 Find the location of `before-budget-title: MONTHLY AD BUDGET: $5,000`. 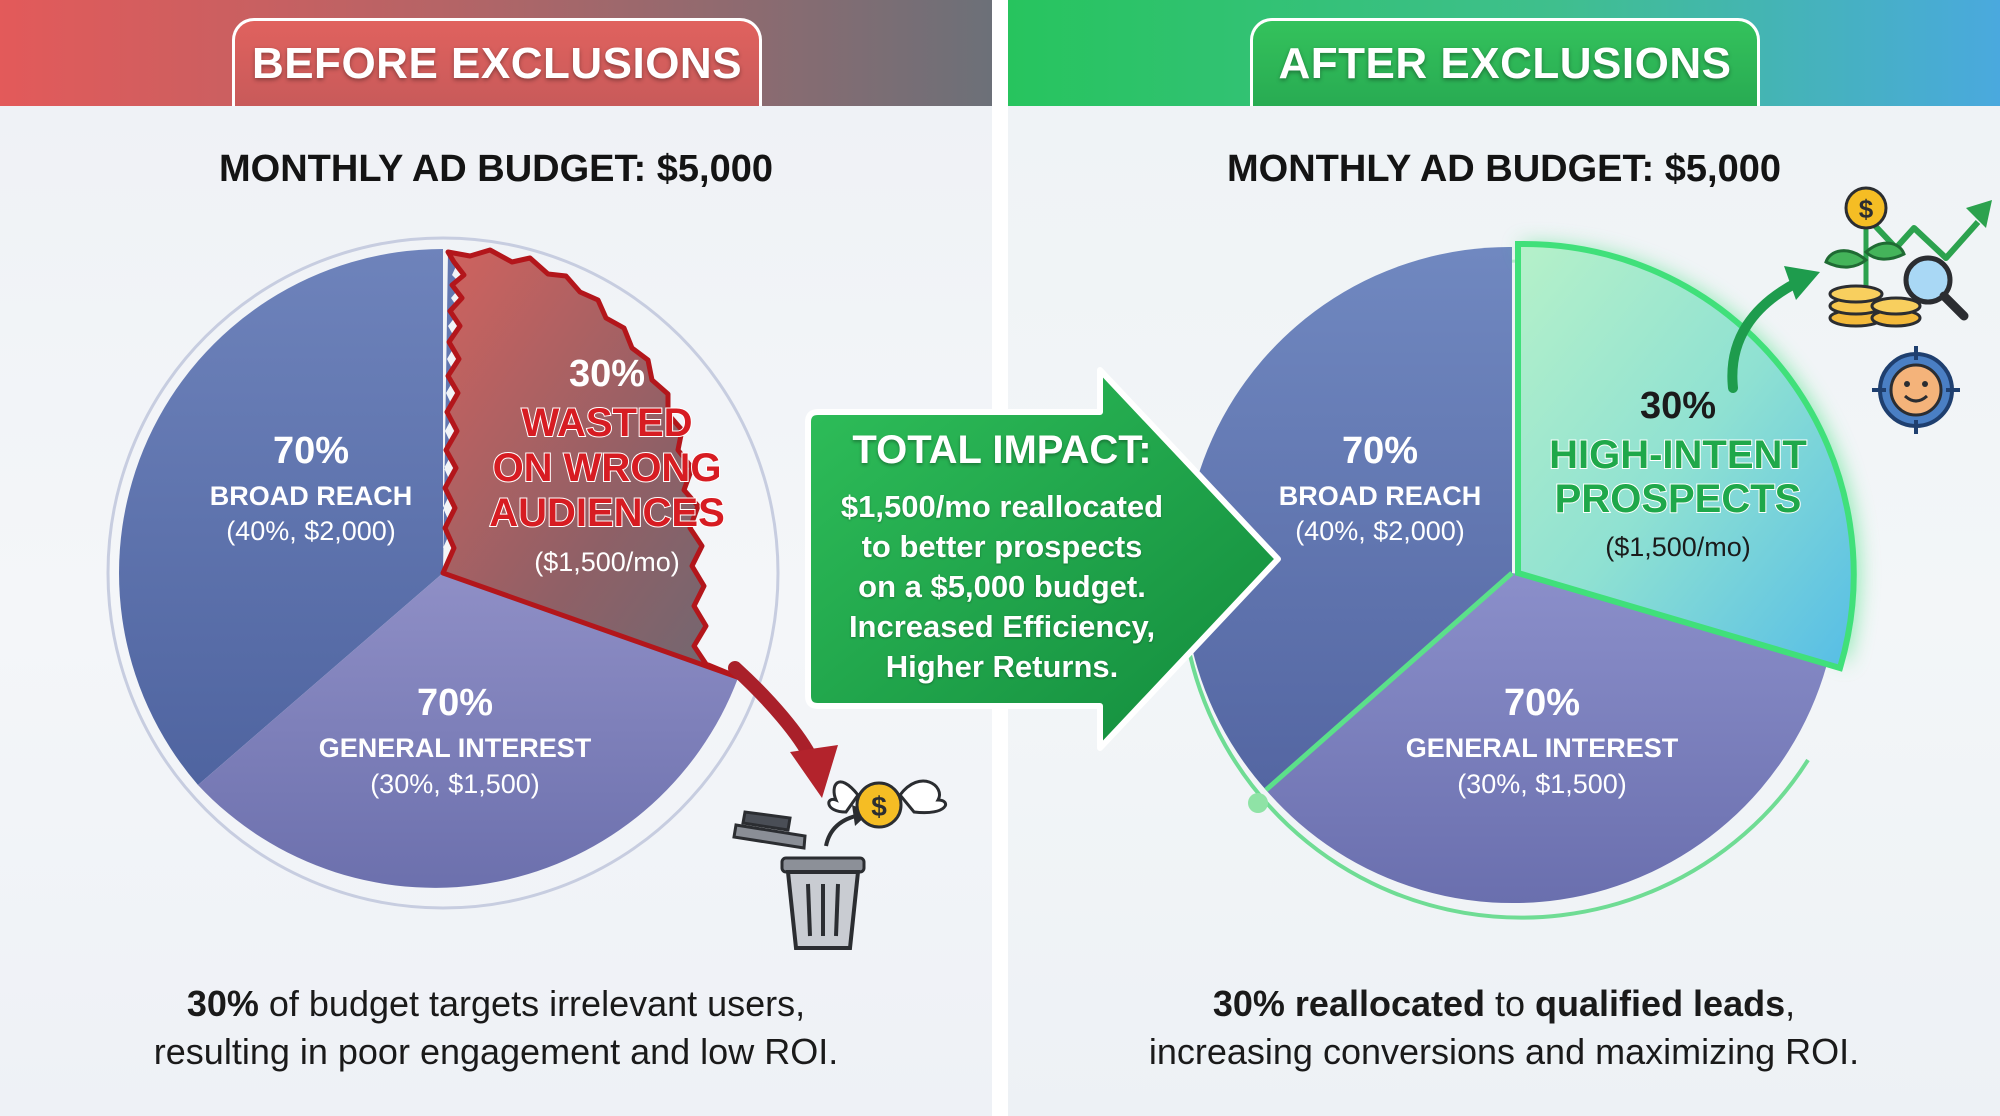

before-budget-title: MONTHLY AD BUDGET: $5,000 is located at coordinates (496, 169).